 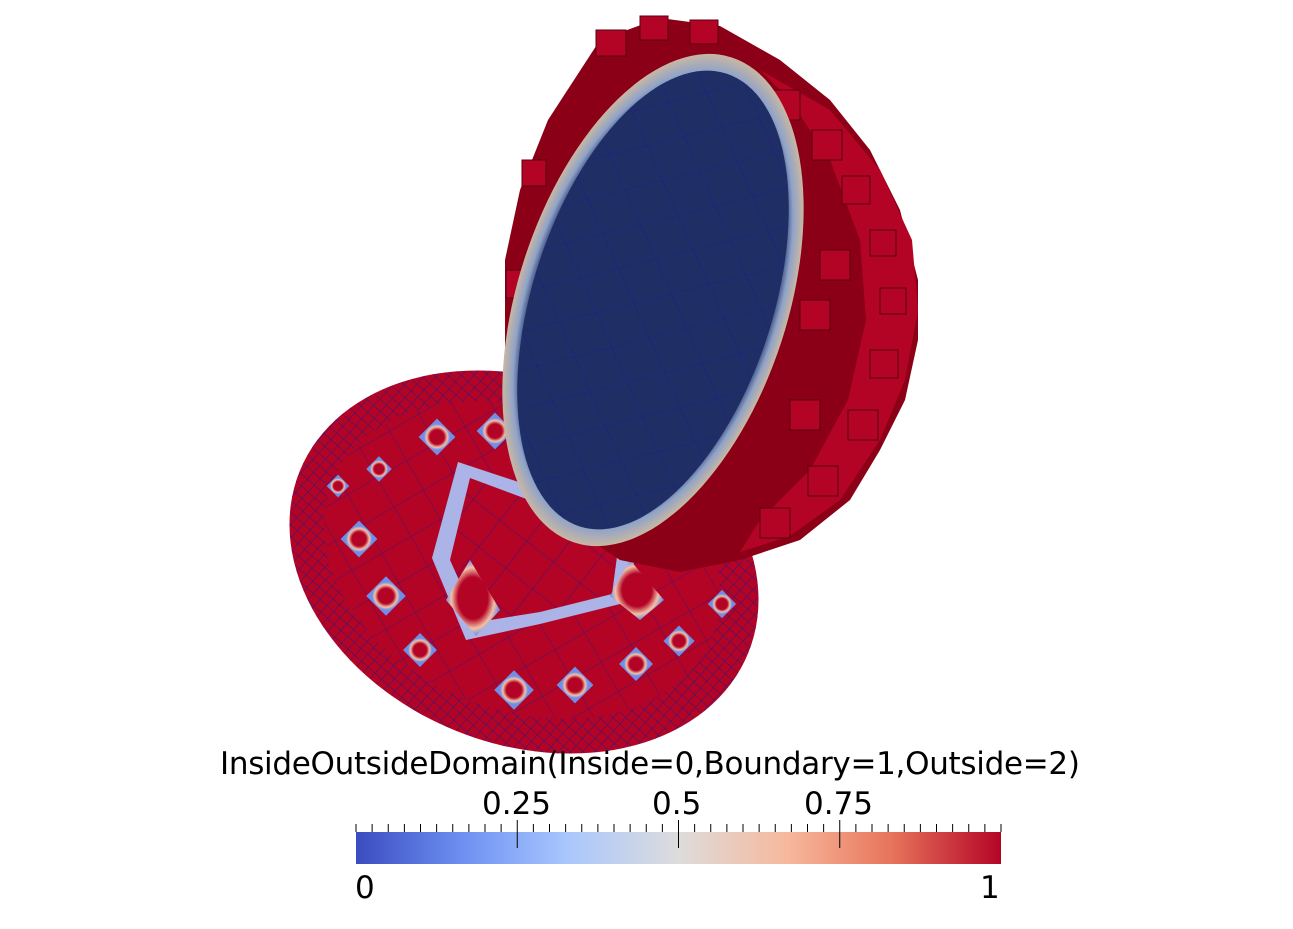 I want to click on tick-label-0.75: 0.75, so click(x=839, y=804).